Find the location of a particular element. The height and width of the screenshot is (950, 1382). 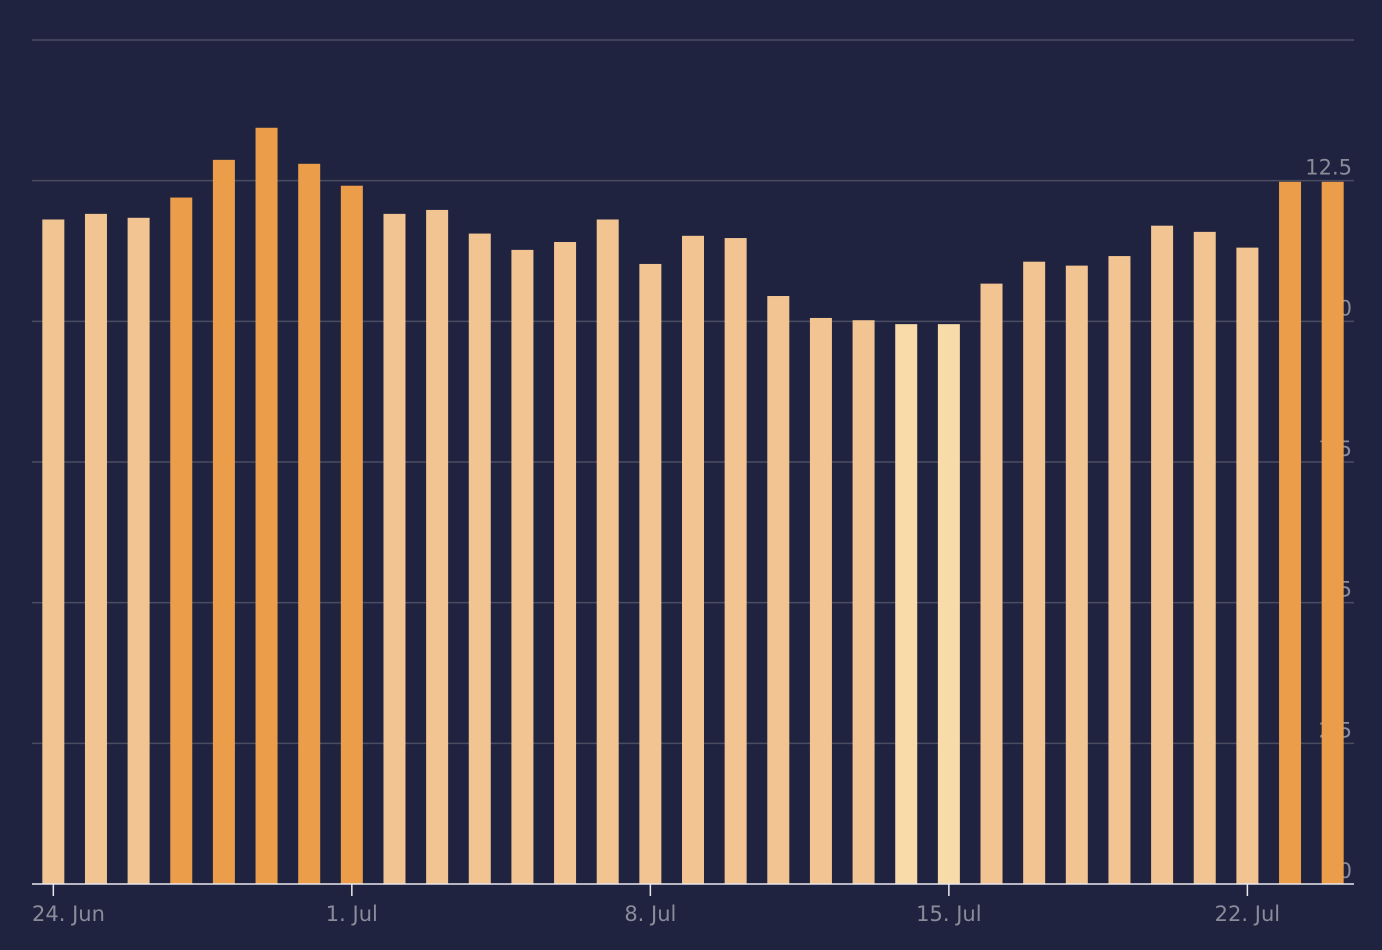

x-tick-label: 24. Jun is located at coordinates (68, 914).